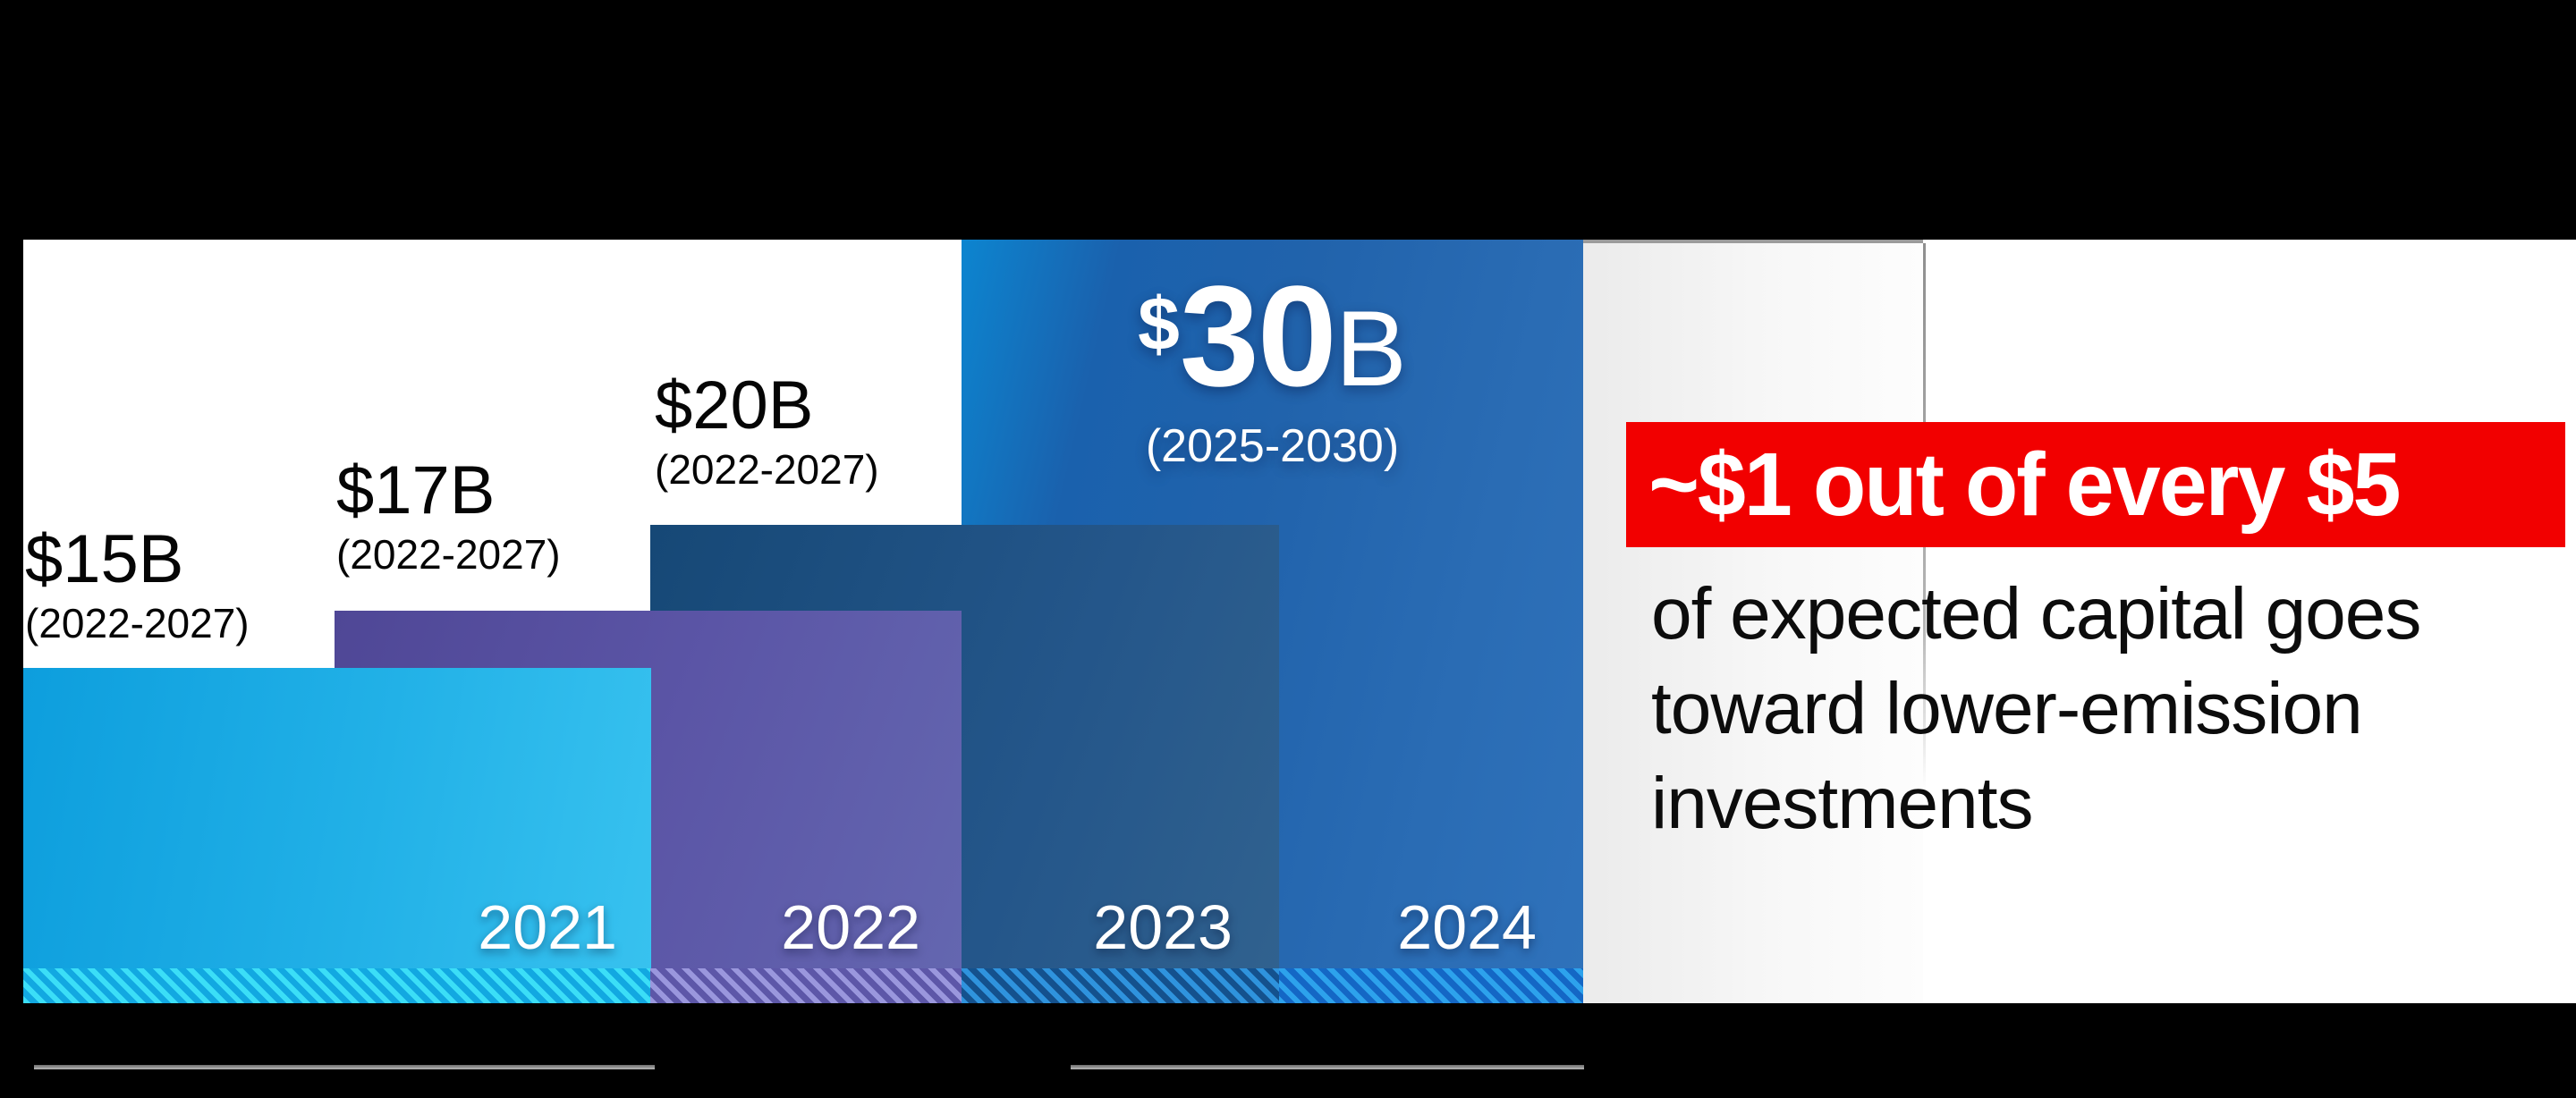 The image size is (2576, 1098). I want to click on hatch-2024, so click(1431, 985).